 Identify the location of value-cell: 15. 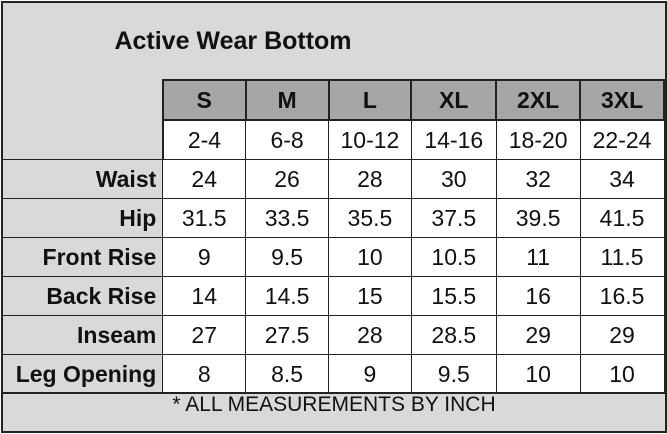
(370, 296).